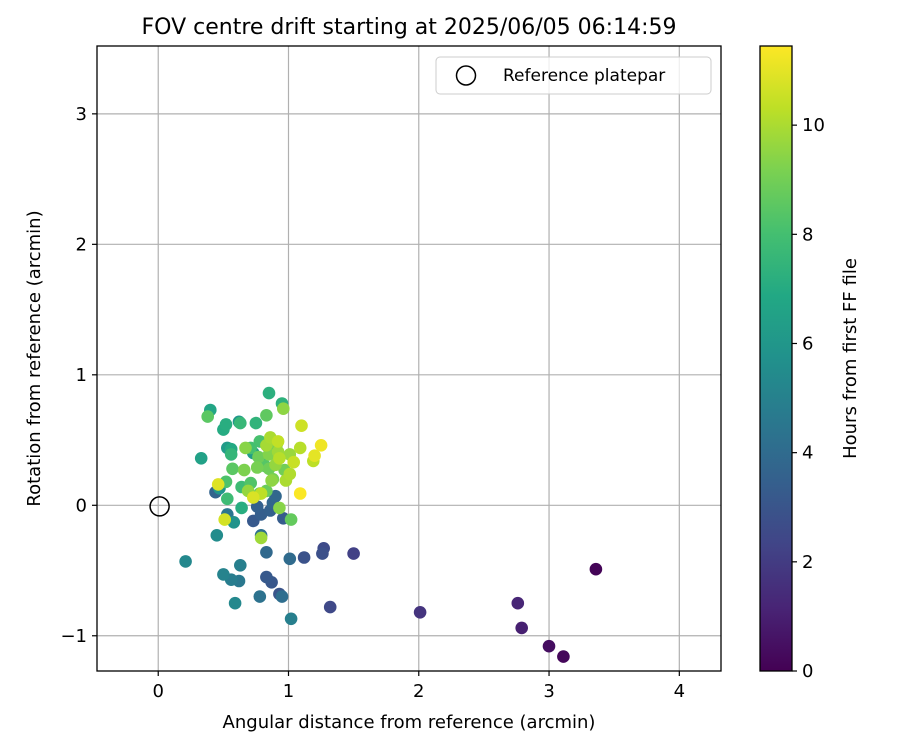 Image resolution: width=900 pixels, height=750 pixels. What do you see at coordinates (776, 358) in the screenshot?
I see `colorbar-gradient` at bounding box center [776, 358].